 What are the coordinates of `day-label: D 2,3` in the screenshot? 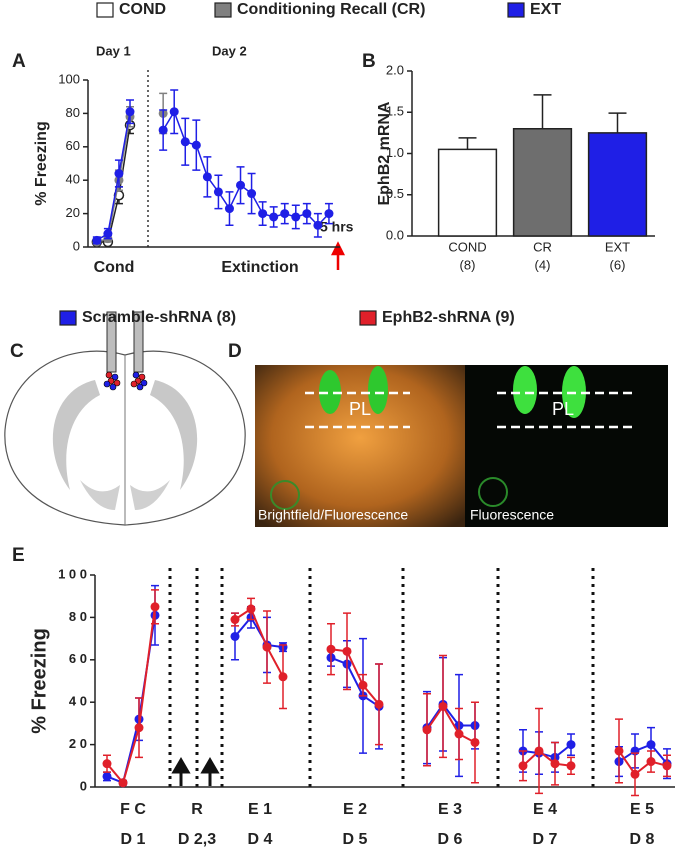 It's located at (197, 839).